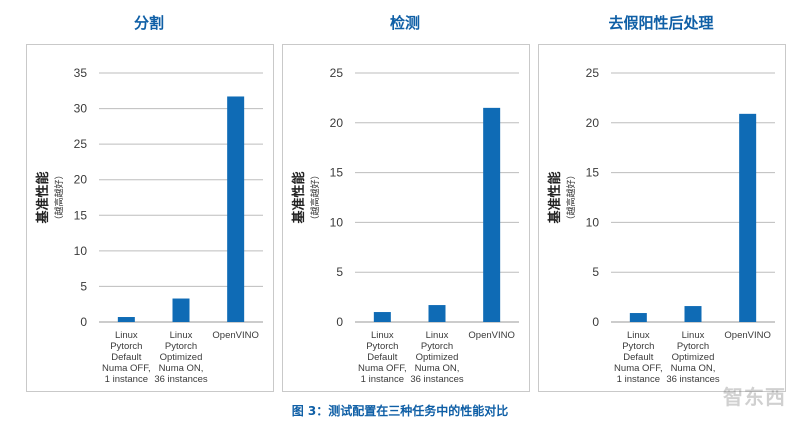 The width and height of the screenshot is (800, 428). I want to click on panel-3-title: 去假阳性后处理, so click(661, 23).